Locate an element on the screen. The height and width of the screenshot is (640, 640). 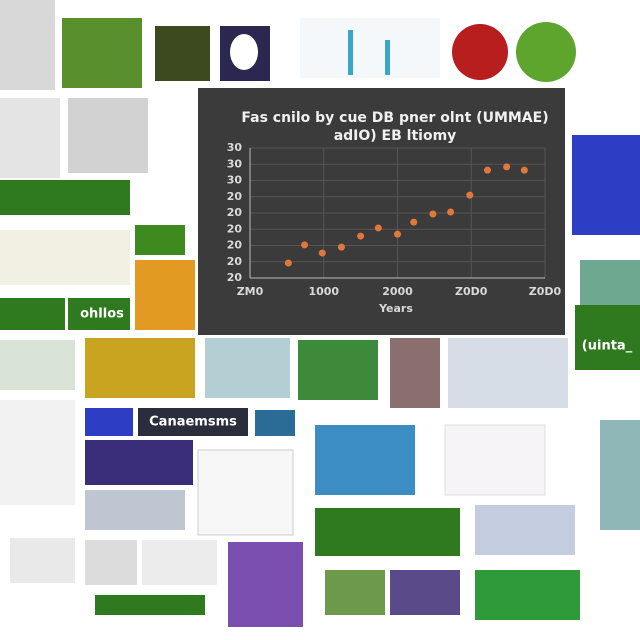
x-axis-label: Years is located at coordinates (395, 308).